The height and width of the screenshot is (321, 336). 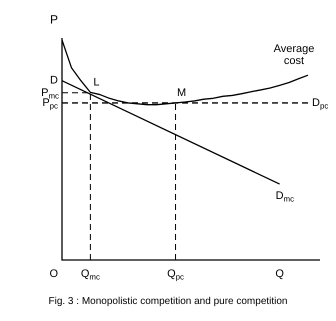 What do you see at coordinates (294, 55) in the screenshot?
I see `series-label: Average cost` at bounding box center [294, 55].